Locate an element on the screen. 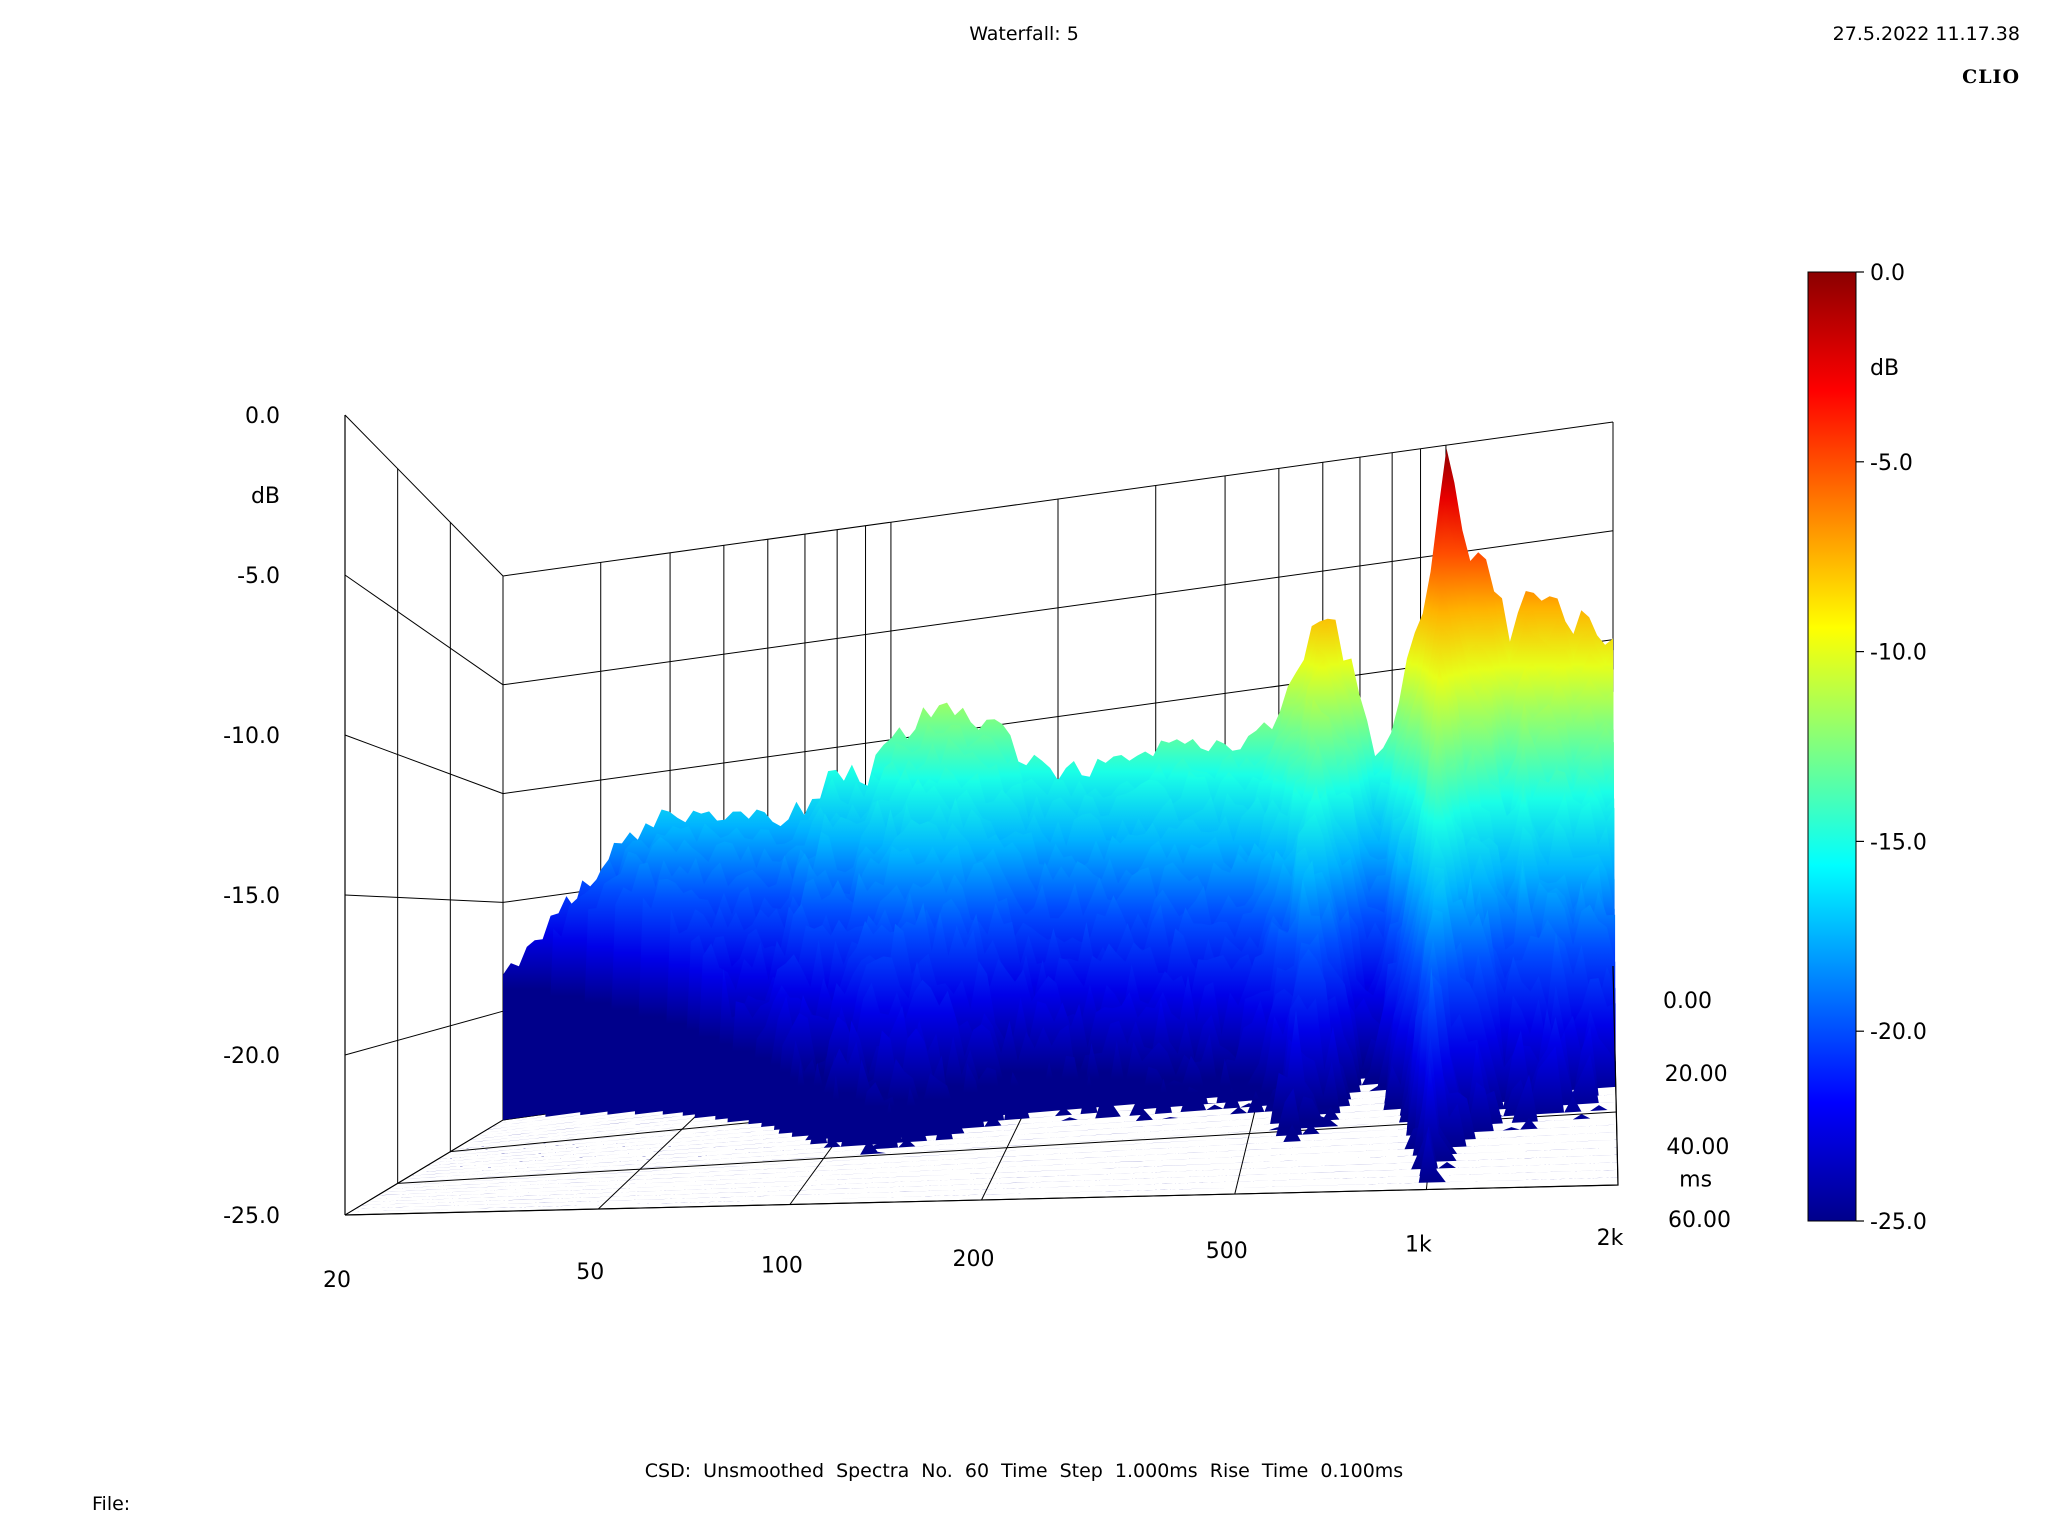  z-tick-label: -25.0 is located at coordinates (251, 1216).